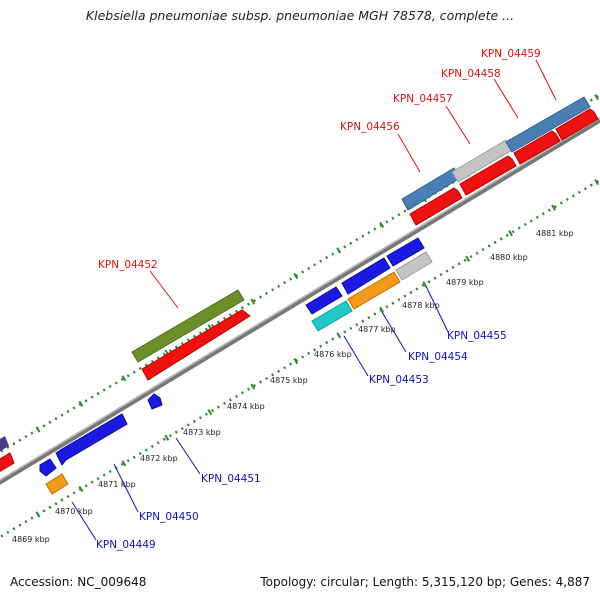  What do you see at coordinates (231, 479) in the screenshot?
I see `gene-label-reverse: KPN_04451` at bounding box center [231, 479].